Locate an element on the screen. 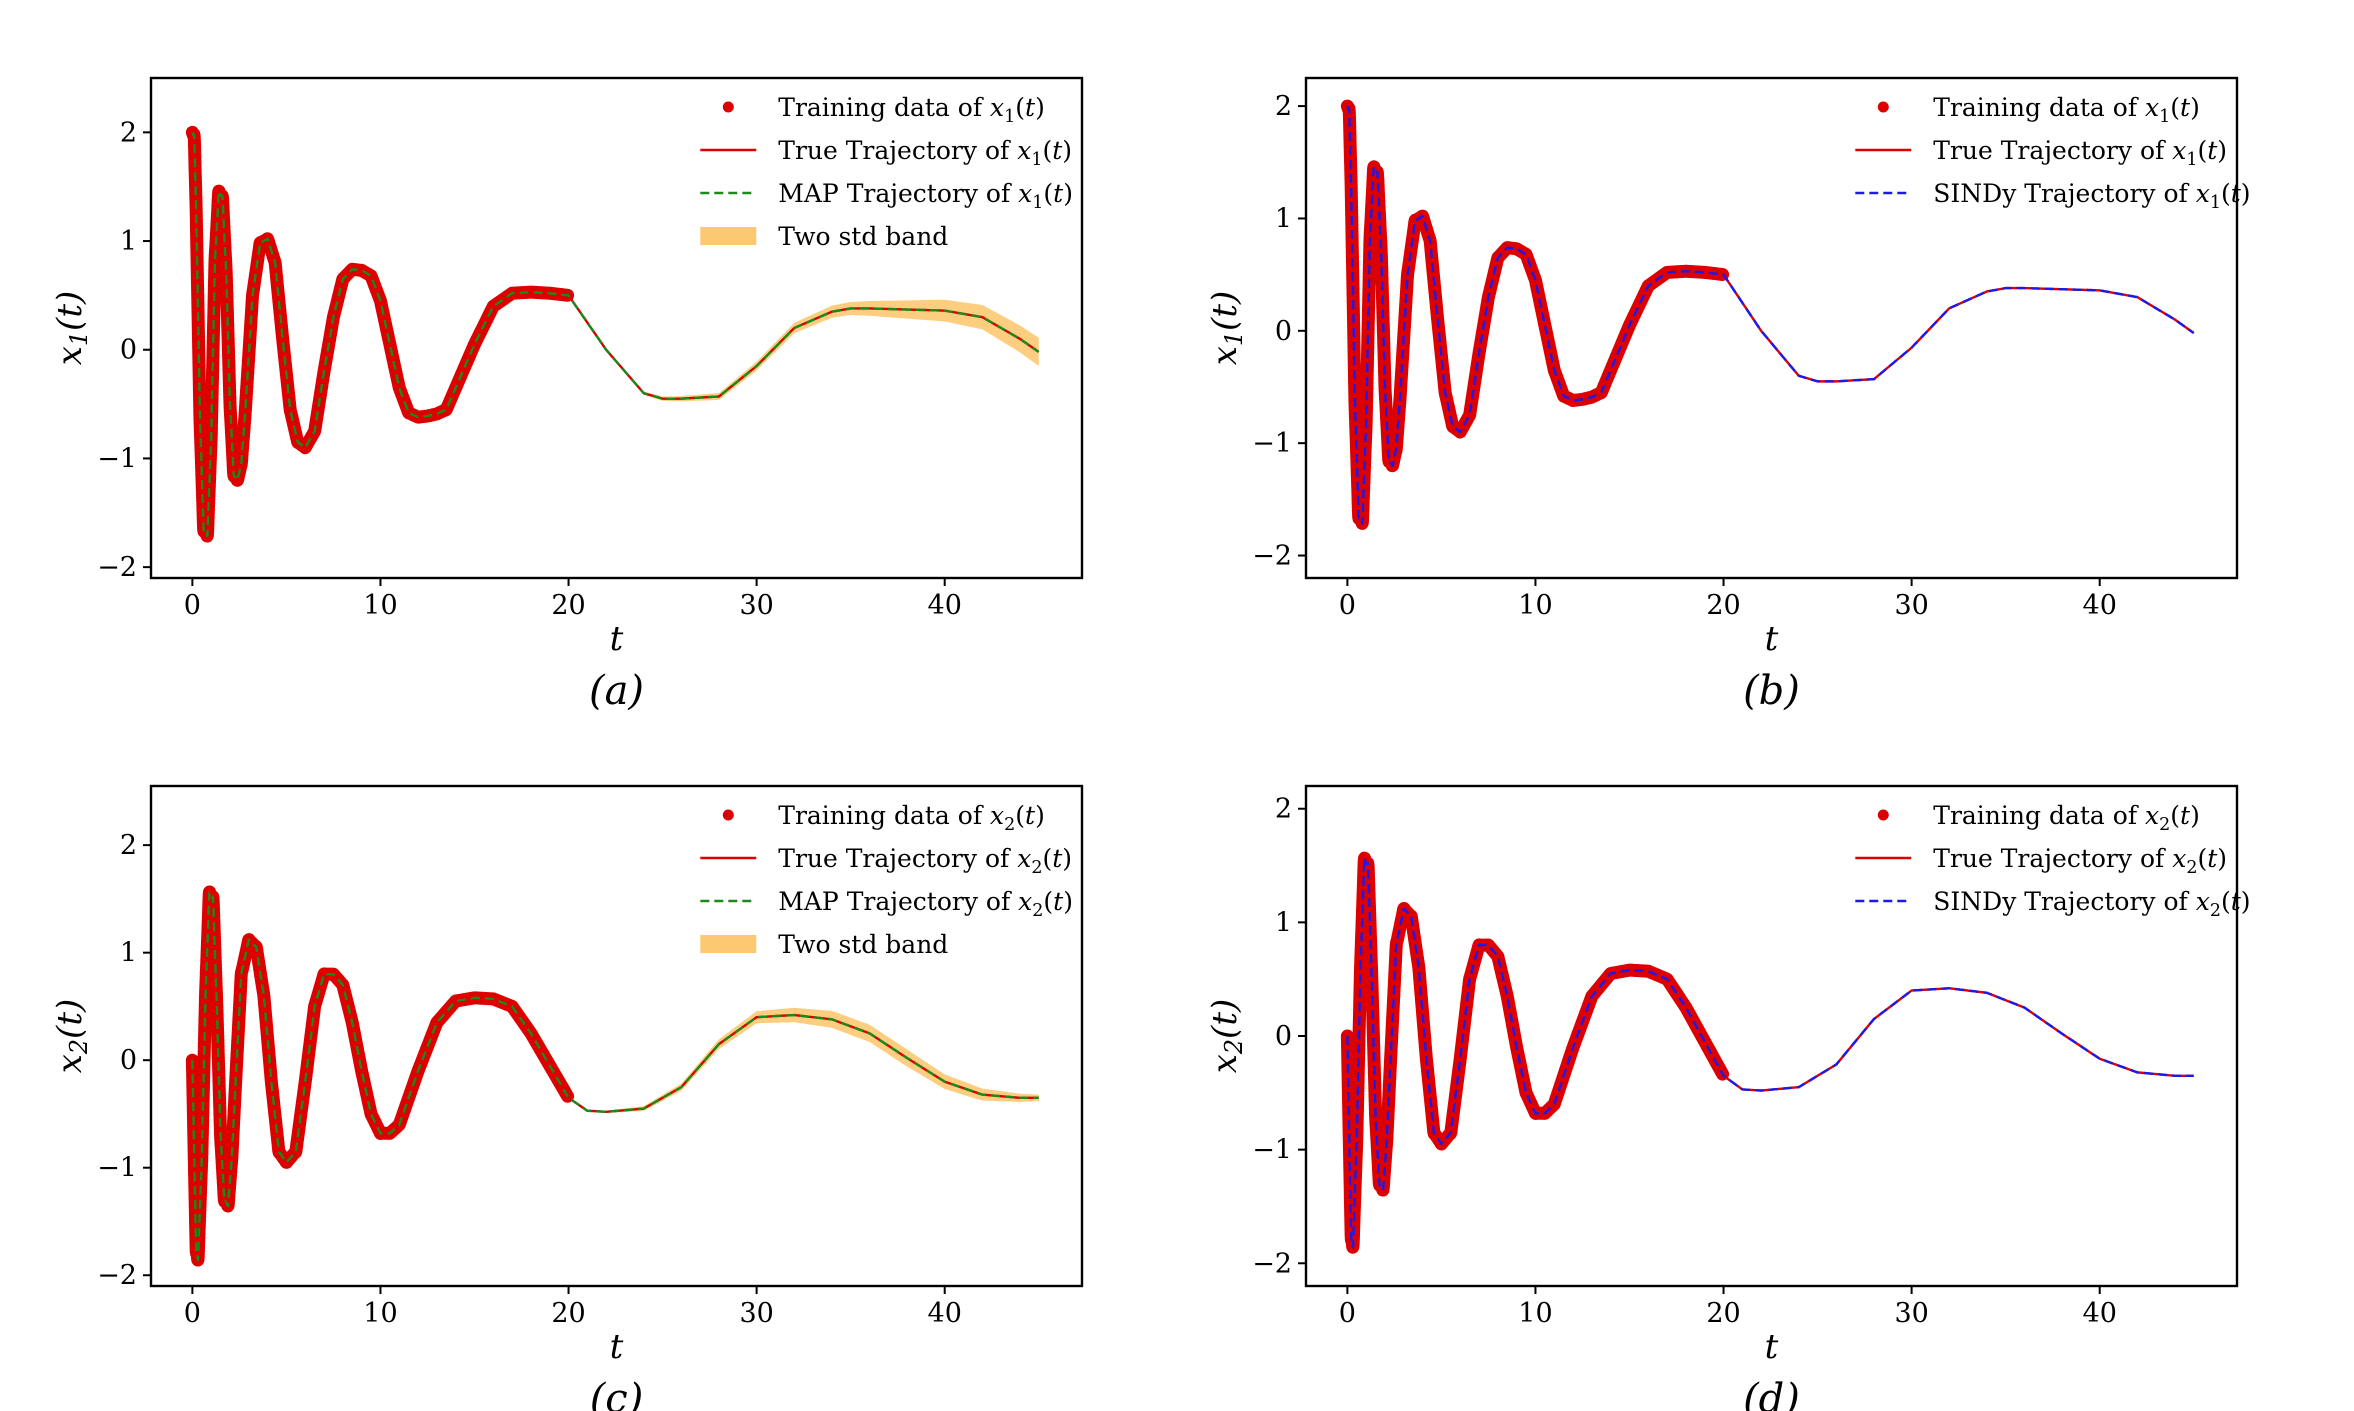 The width and height of the screenshot is (2354, 1411). y-axis-label: x1(t) is located at coordinates (71, 328).